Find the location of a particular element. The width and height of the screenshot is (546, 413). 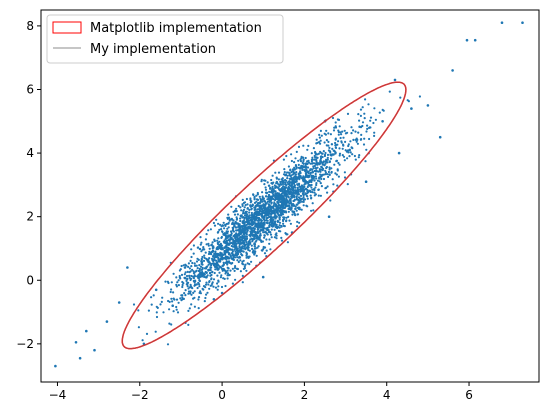

y-tick-label: 6 is located at coordinates (30, 89).